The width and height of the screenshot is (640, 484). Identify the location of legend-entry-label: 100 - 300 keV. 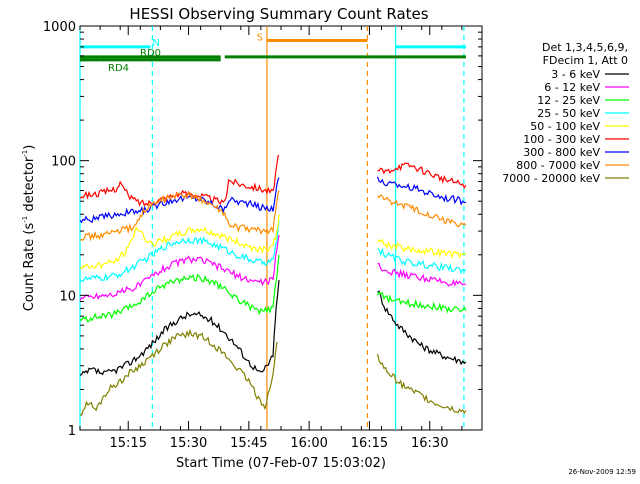
(561, 139).